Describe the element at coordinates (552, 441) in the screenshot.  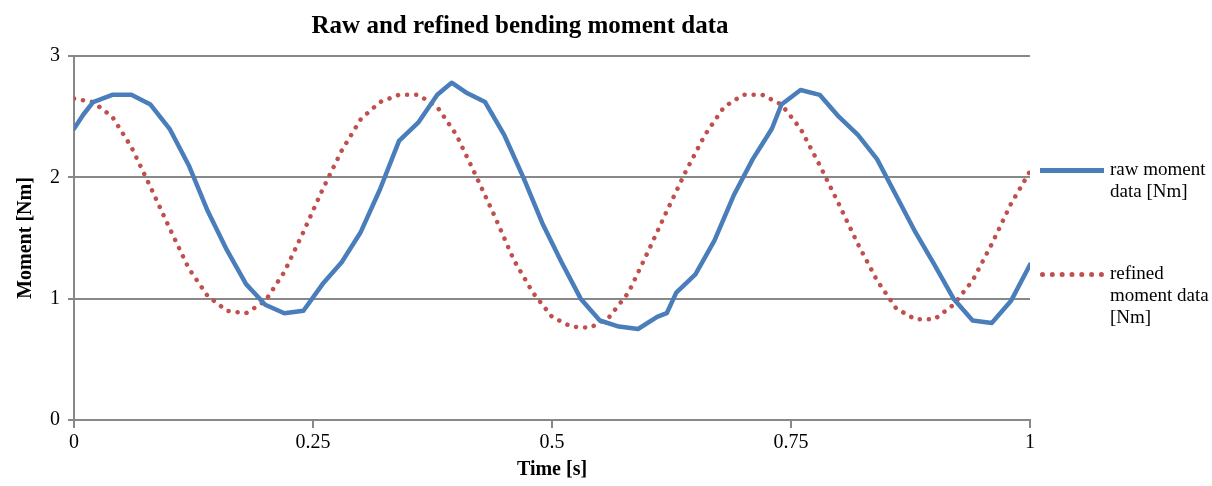
I see `x-tick-label: 0.5` at that location.